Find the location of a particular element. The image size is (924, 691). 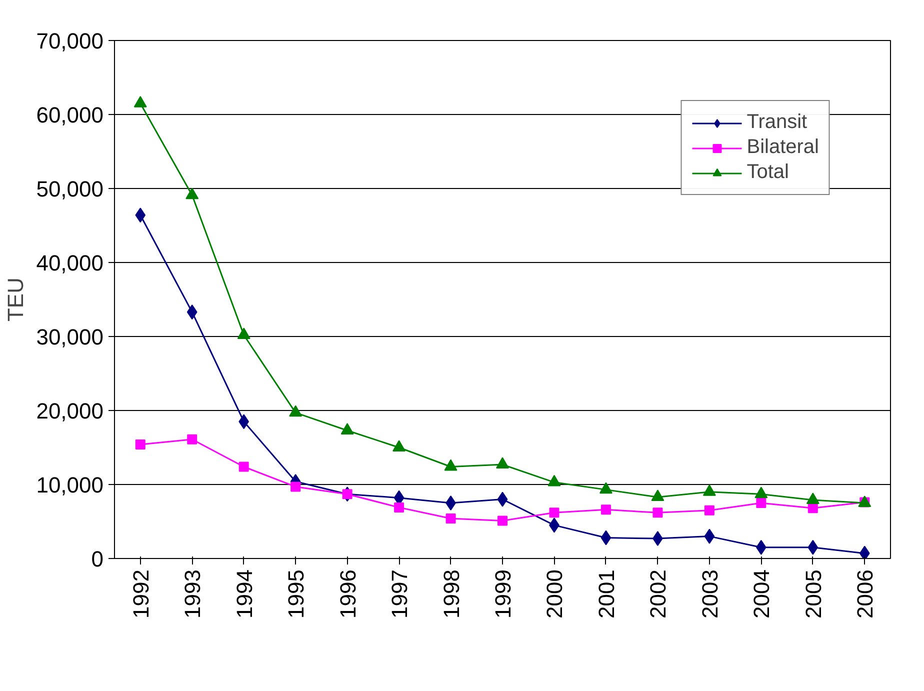

x-tick-label: 2005 is located at coordinates (813, 593).